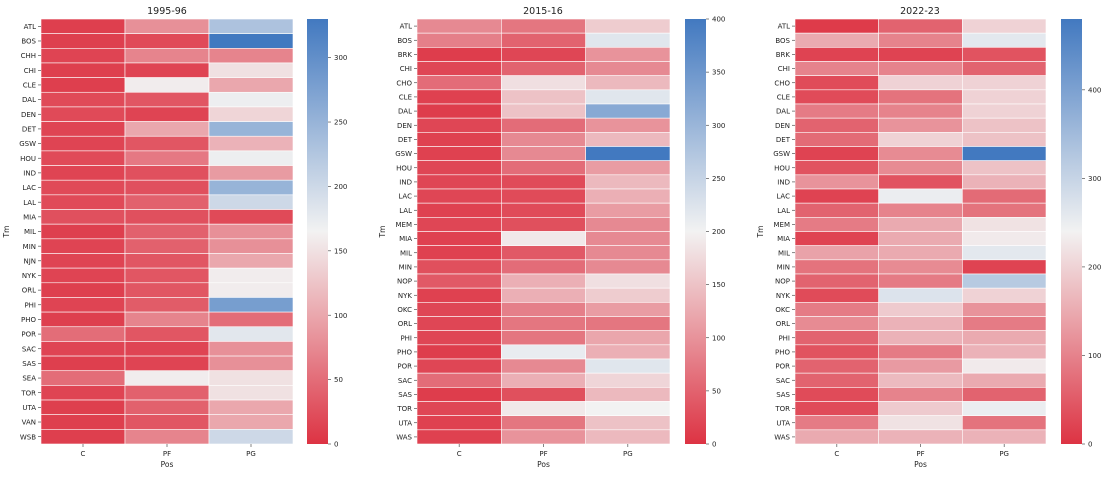  What do you see at coordinates (782, 168) in the screenshot?
I see `y-tick-label: HOU` at bounding box center [782, 168].